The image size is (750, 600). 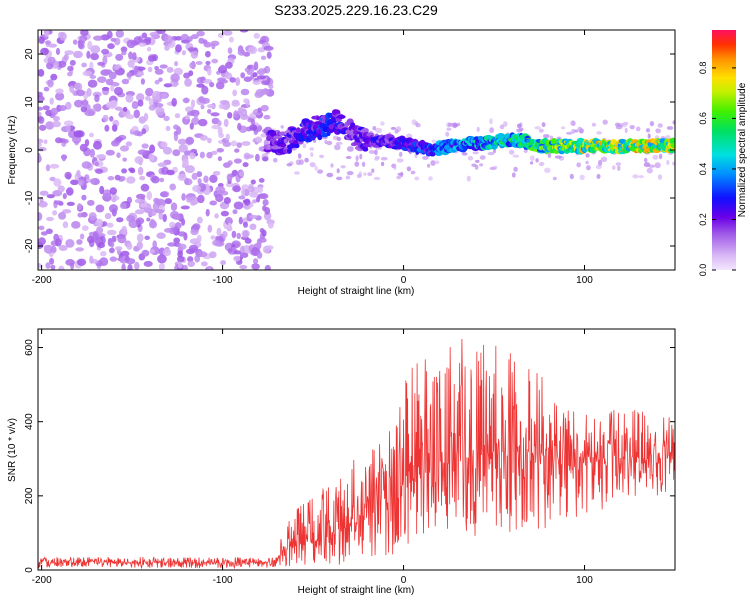 What do you see at coordinates (42, 580) in the screenshot?
I see `x-tick-label: -200` at bounding box center [42, 580].